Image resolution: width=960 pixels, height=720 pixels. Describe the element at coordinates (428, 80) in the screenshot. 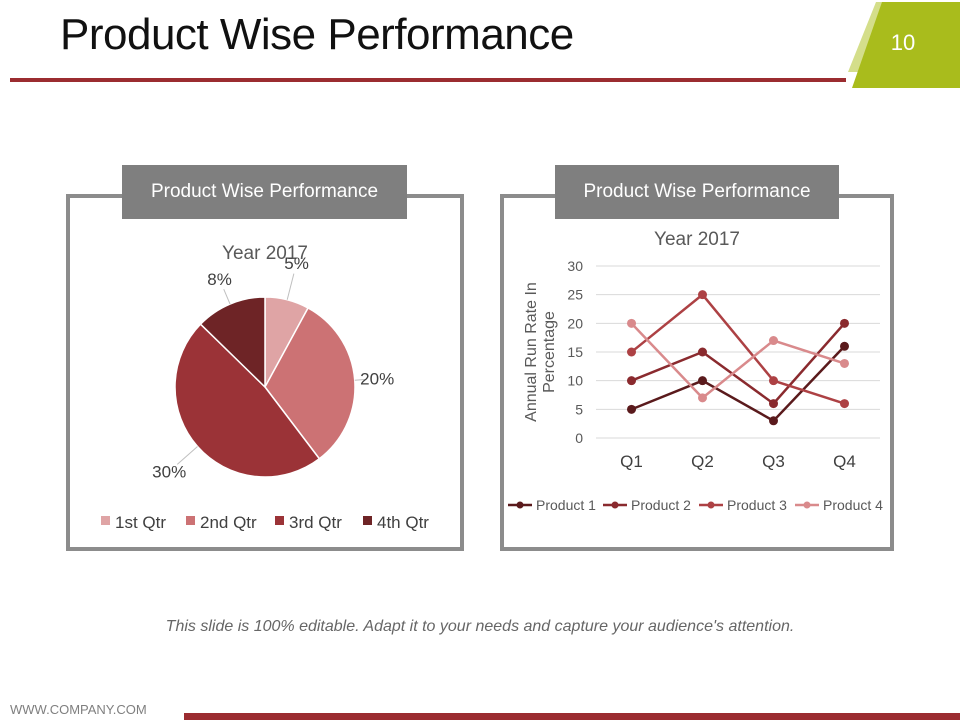

I see `title-underline` at that location.